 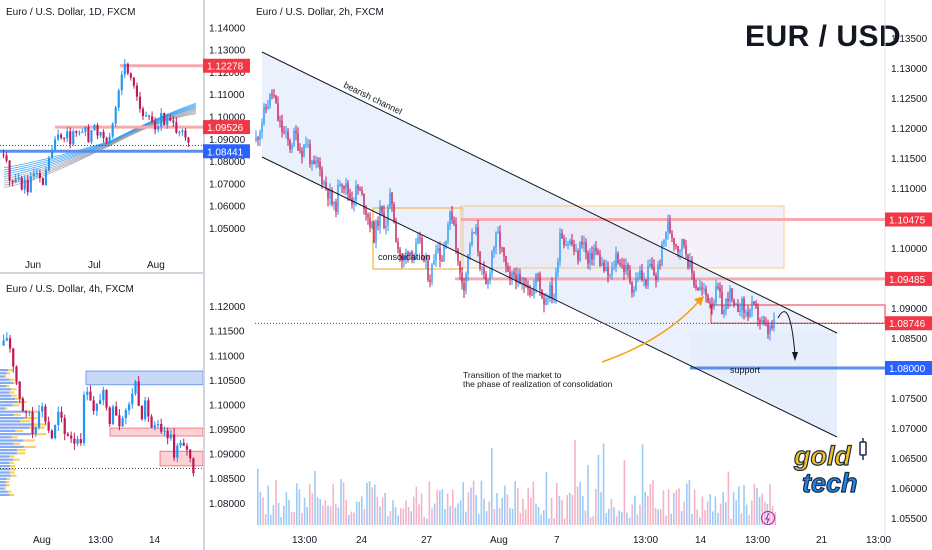 What do you see at coordinates (23, 432) in the screenshot?
I see `volume-profile` at bounding box center [23, 432].